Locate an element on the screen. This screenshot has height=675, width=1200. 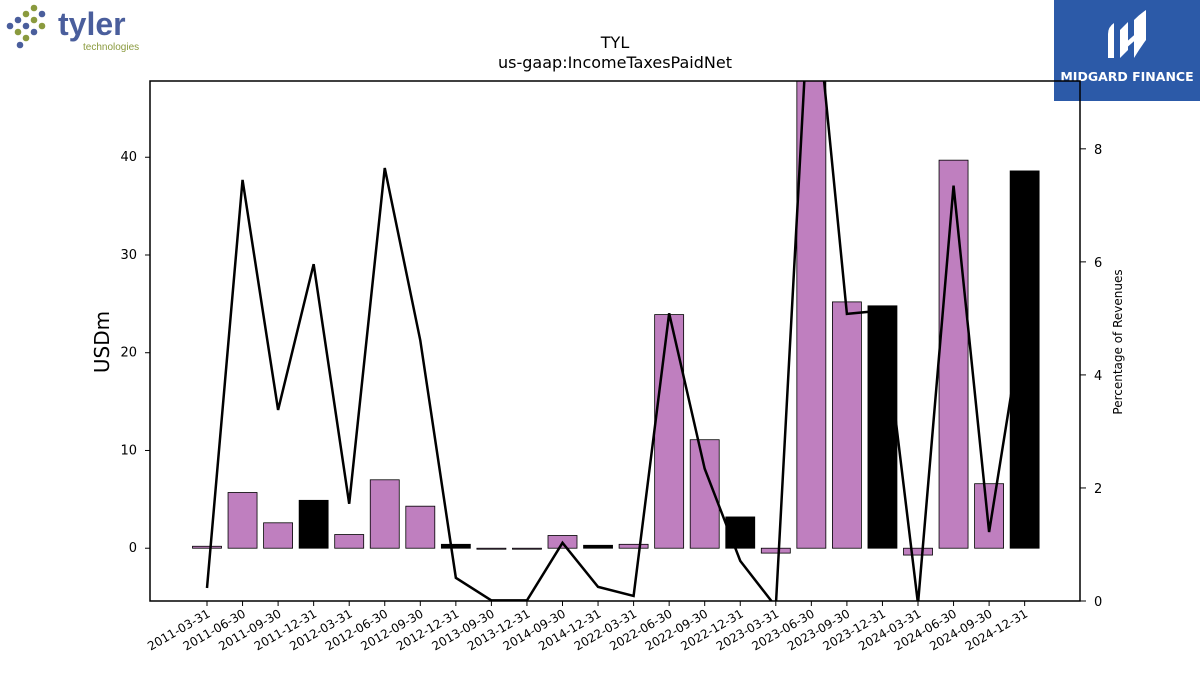
logo-wordmark: tyler is located at coordinates (92, 24).